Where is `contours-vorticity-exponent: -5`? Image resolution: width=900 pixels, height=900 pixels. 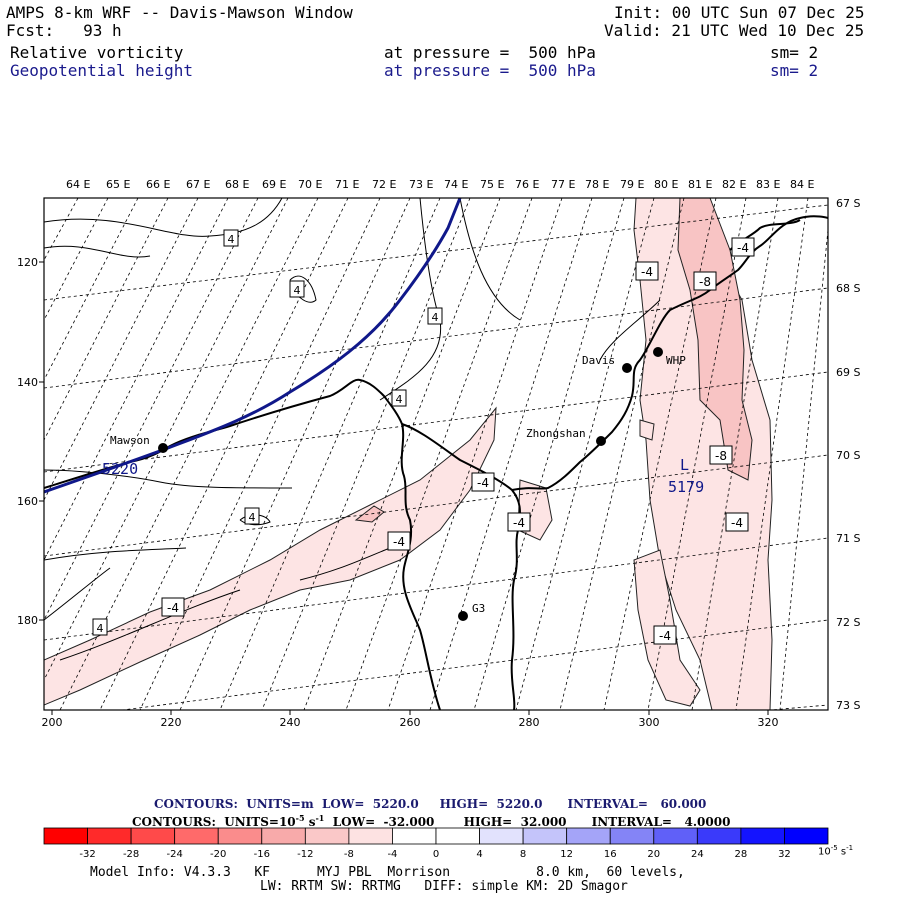
contours-vorticity-exponent: -5 is located at coordinates (300, 818).